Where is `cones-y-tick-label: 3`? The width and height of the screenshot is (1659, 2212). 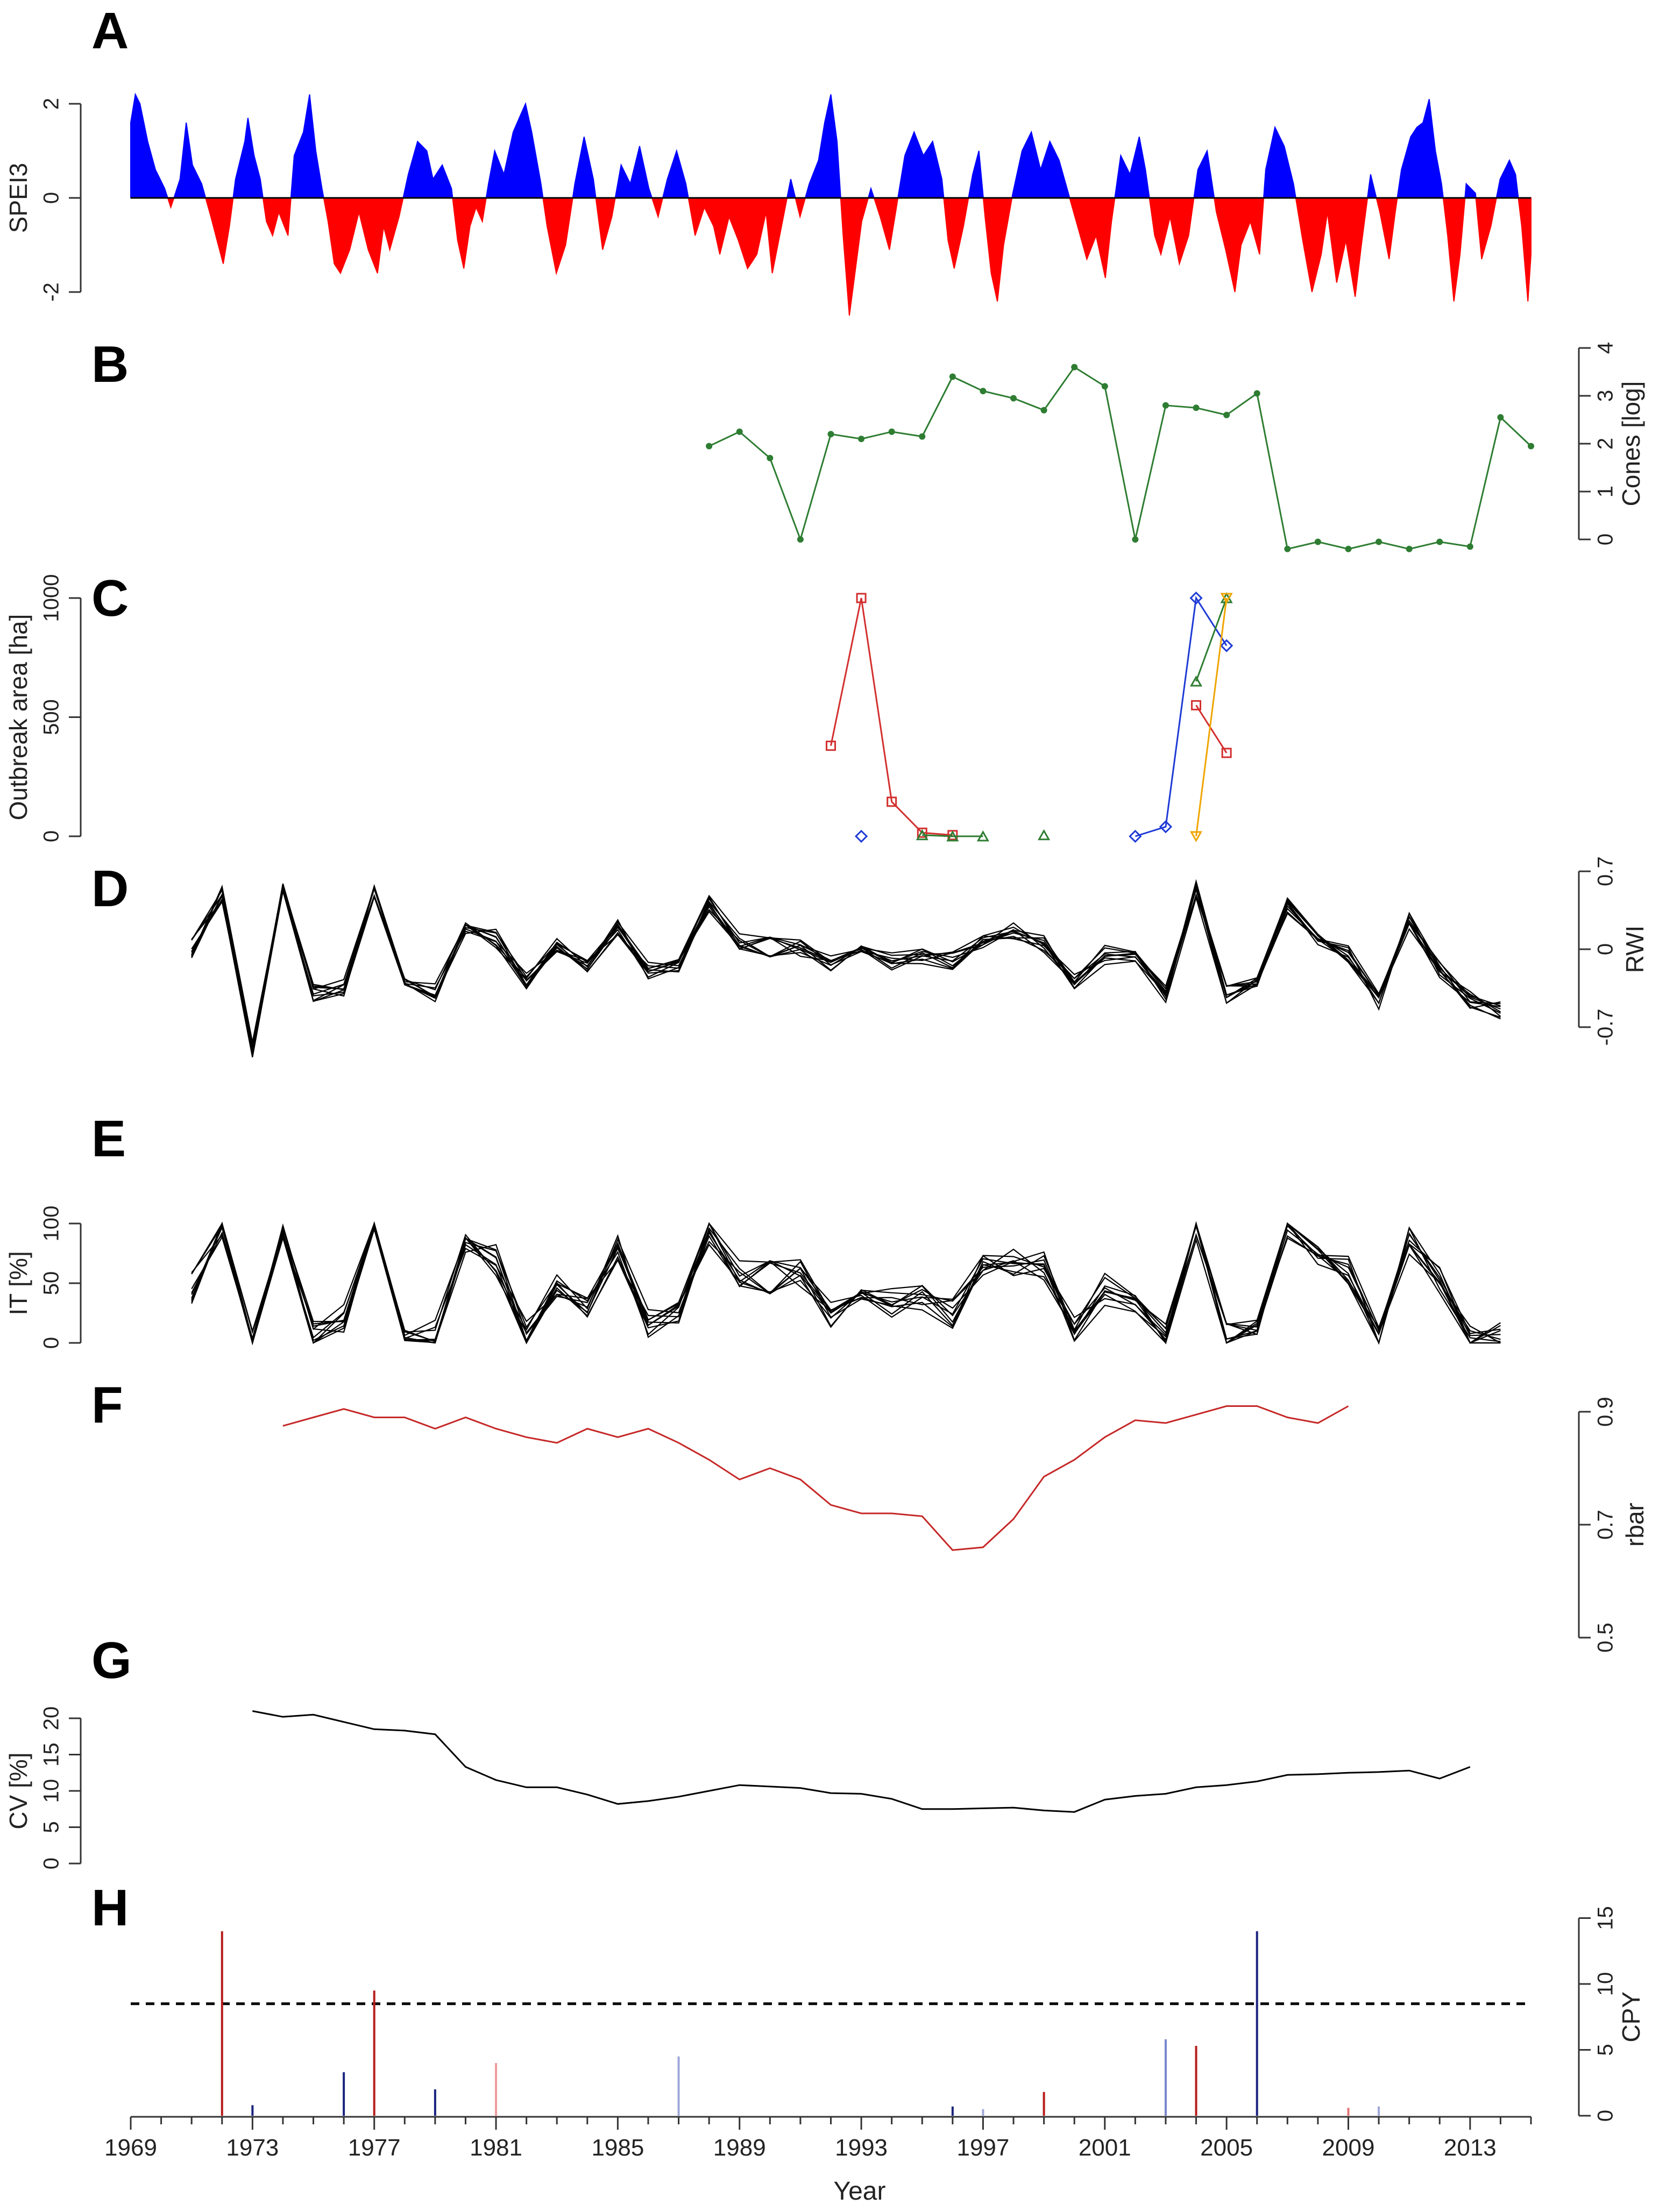
cones-y-tick-label: 3 is located at coordinates (1606, 396).